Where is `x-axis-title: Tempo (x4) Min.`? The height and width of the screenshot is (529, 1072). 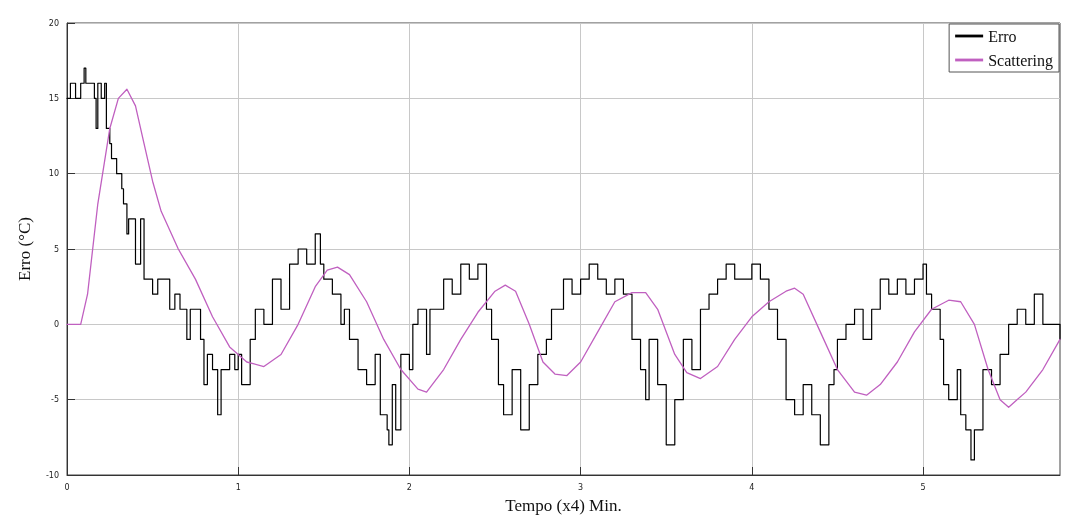
x-axis-title: Tempo (x4) Min. is located at coordinates (563, 505).